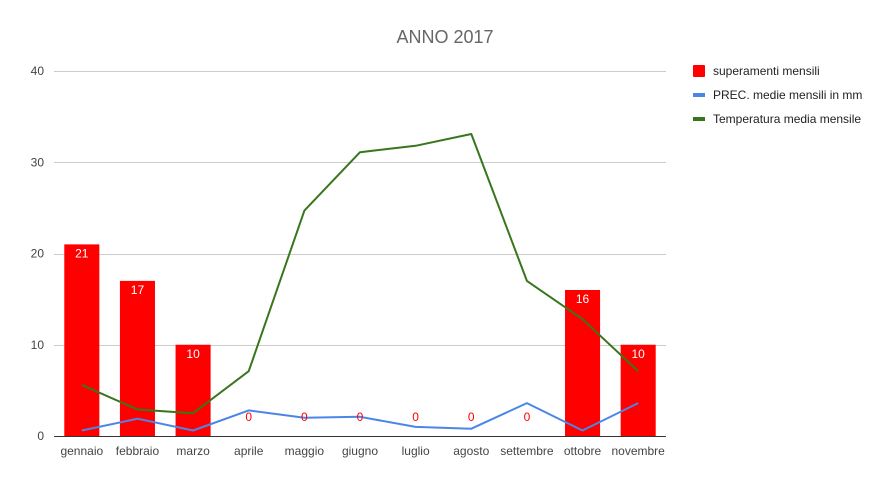 Image resolution: width=889 pixels, height=482 pixels. I want to click on legend-label: superamenti mensili, so click(766, 71).